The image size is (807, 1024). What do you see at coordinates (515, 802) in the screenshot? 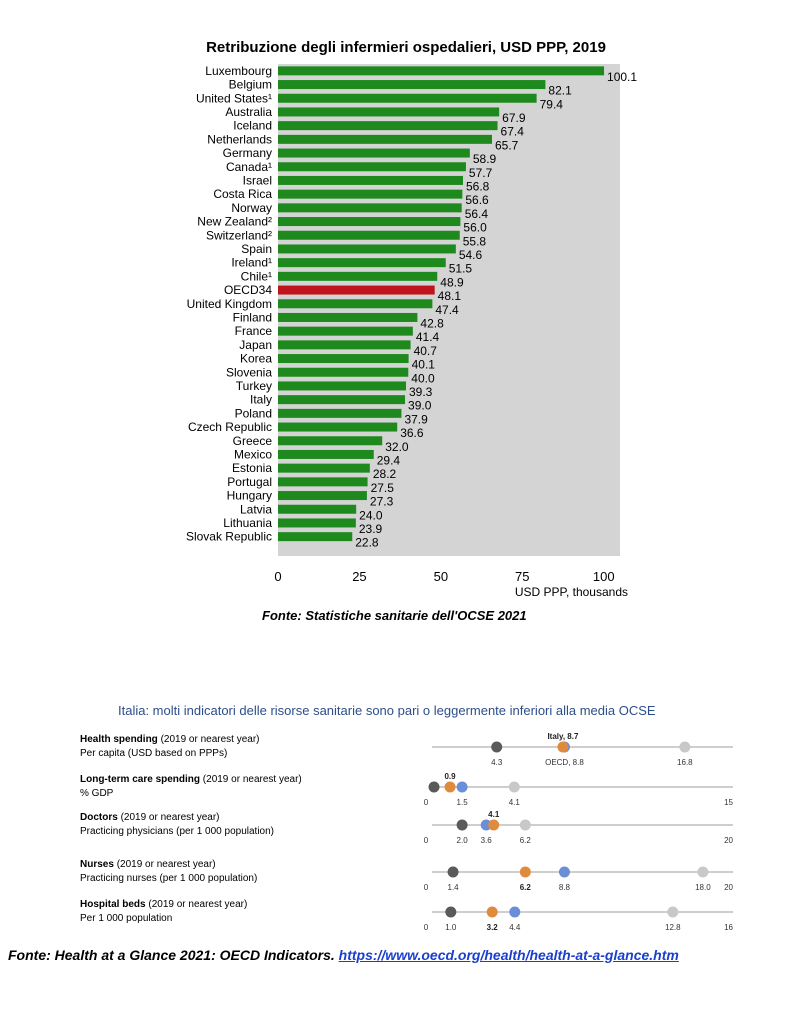
I see `max-label: 4.1` at bounding box center [515, 802].